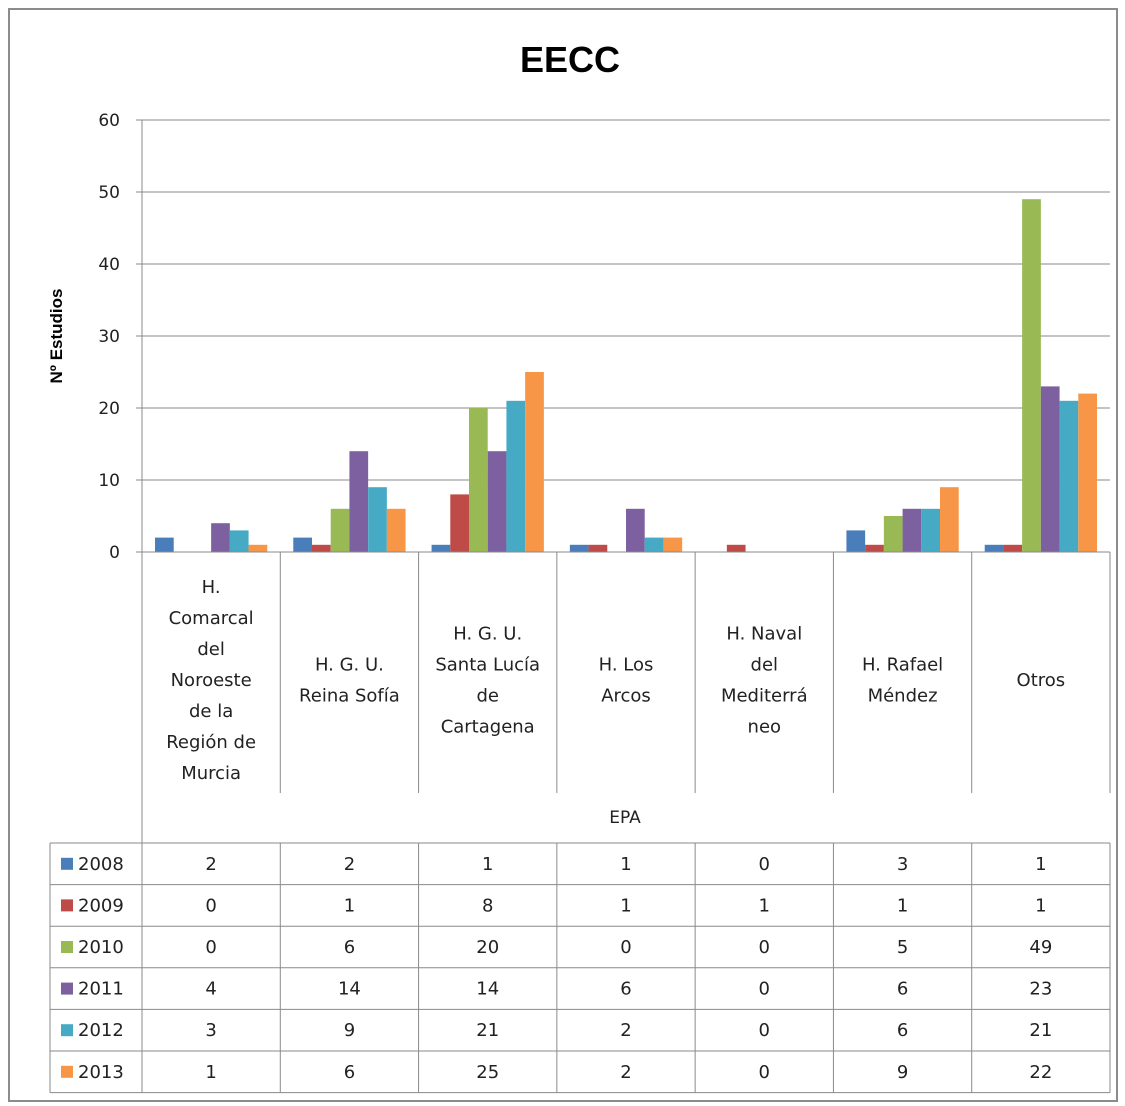  I want to click on data-label: 23, so click(1040, 989).